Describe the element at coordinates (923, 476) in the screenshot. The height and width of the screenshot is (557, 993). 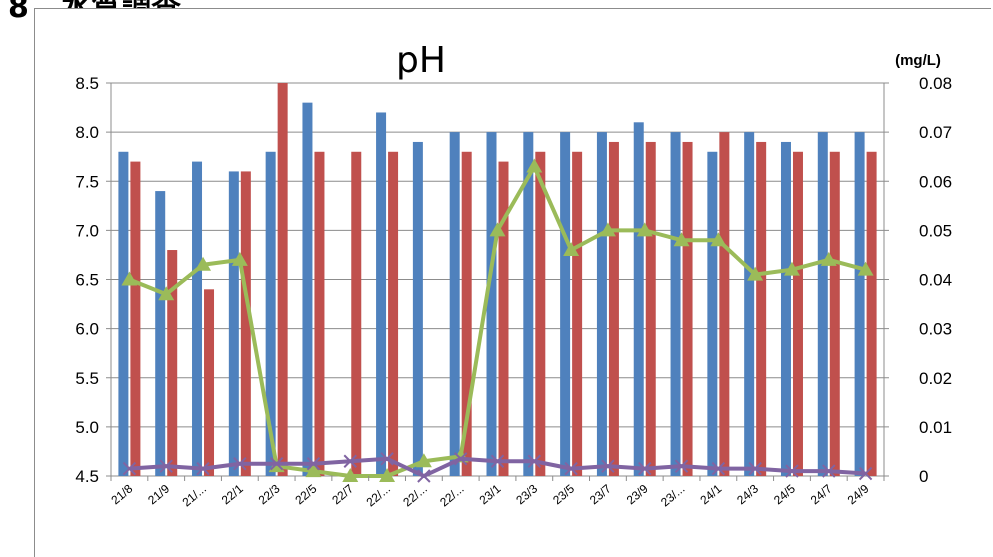
I see `y2-tick-label: 0` at that location.